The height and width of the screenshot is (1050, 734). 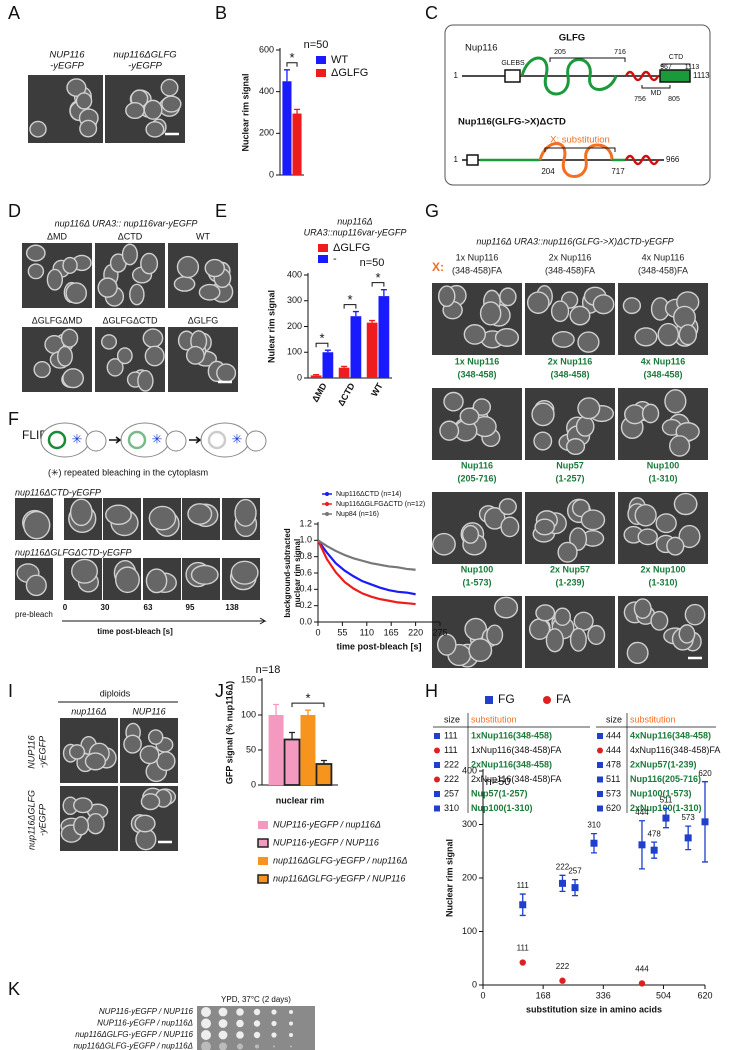 What do you see at coordinates (339, 878) in the screenshot?
I see `legend-label: nup116ΔGLFG-yEGFP / NUP116` at bounding box center [339, 878].